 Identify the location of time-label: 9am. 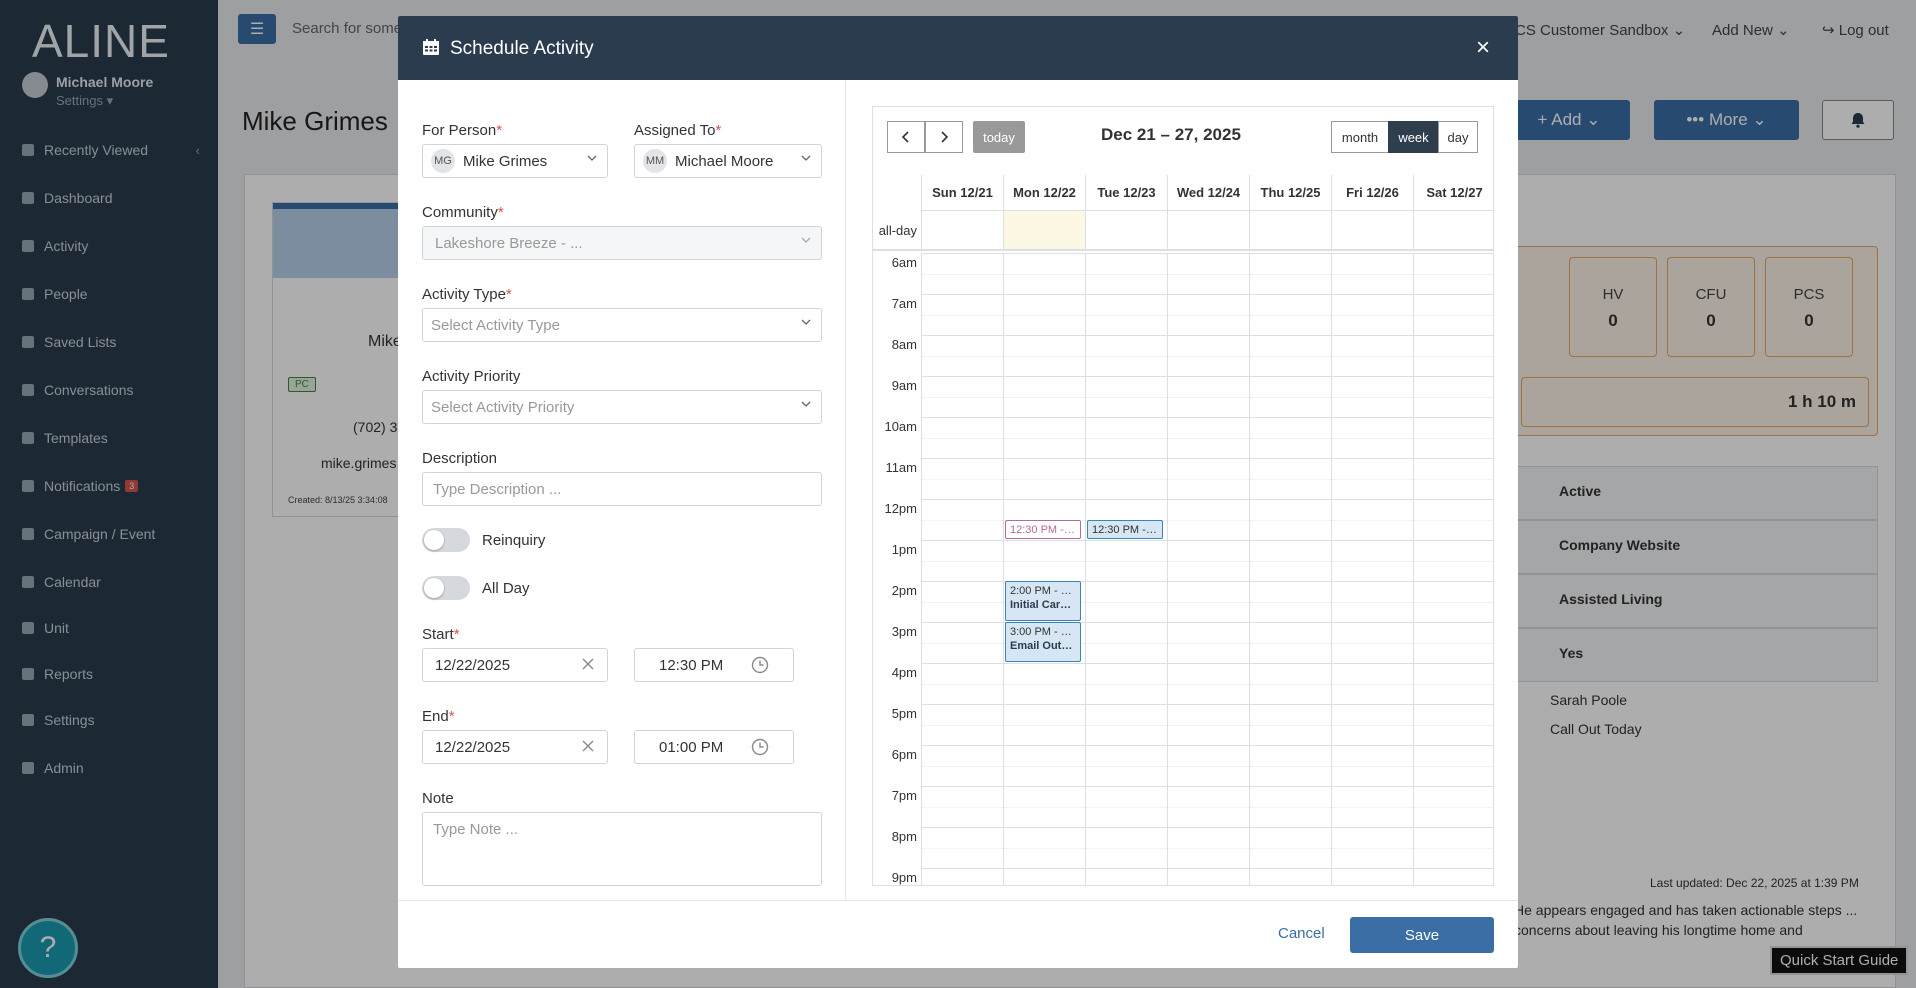
(904, 385).